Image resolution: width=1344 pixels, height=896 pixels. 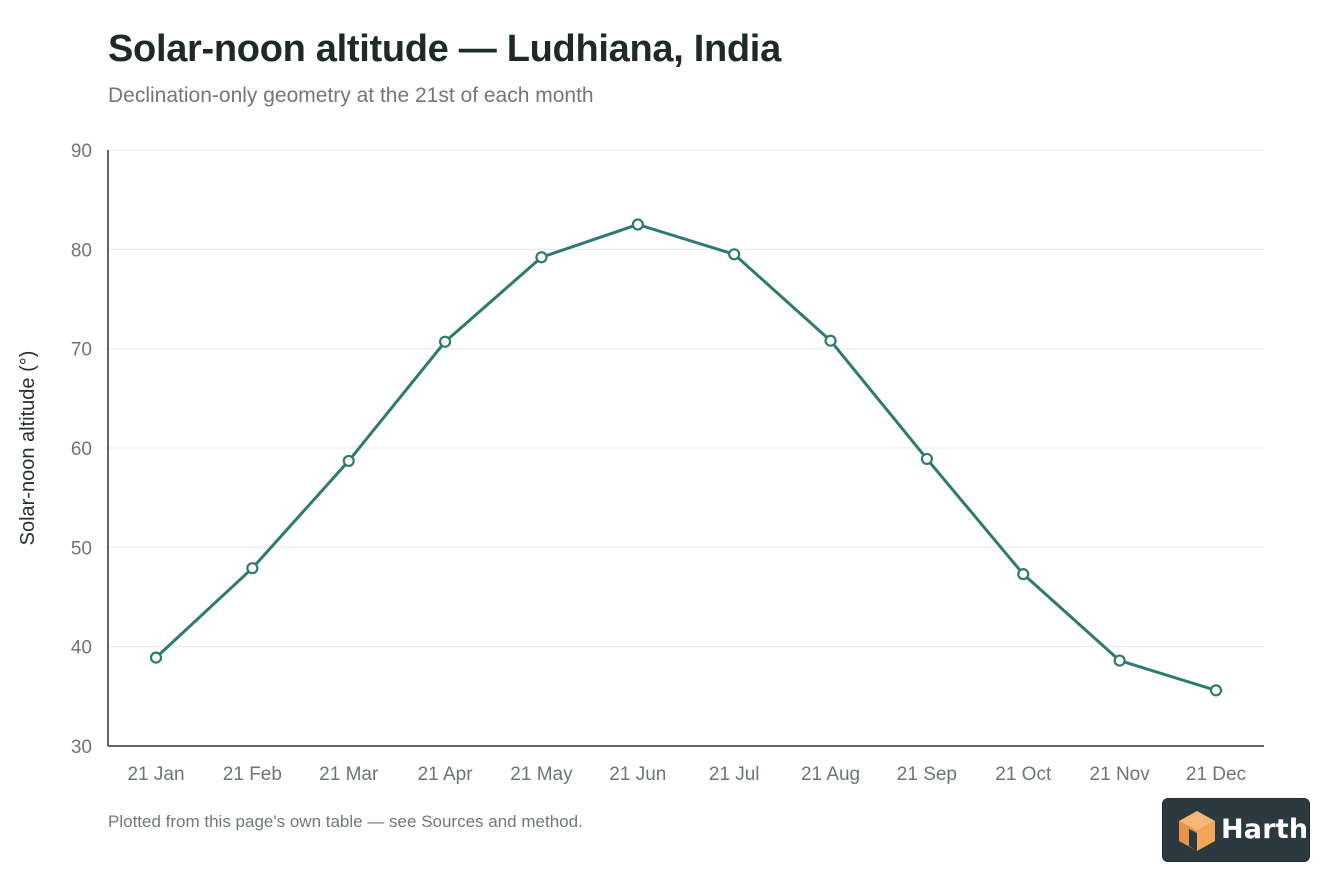 What do you see at coordinates (927, 774) in the screenshot?
I see `x-tick-label: 21 Sep` at bounding box center [927, 774].